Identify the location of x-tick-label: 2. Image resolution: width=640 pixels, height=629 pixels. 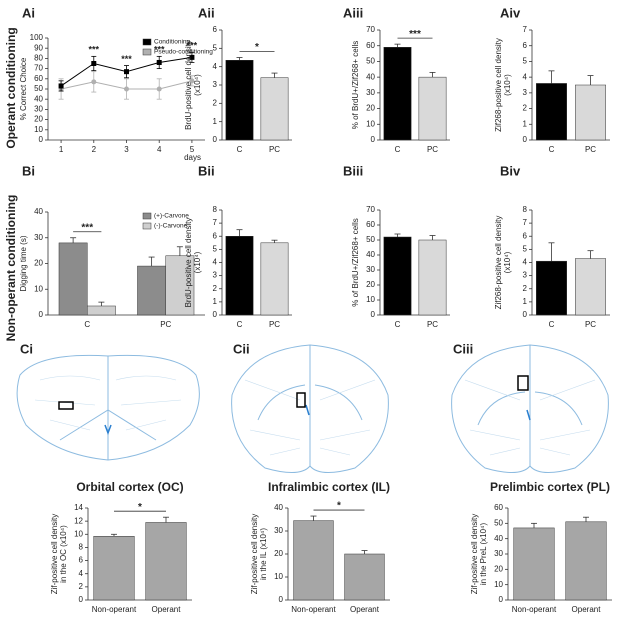
(94, 149).